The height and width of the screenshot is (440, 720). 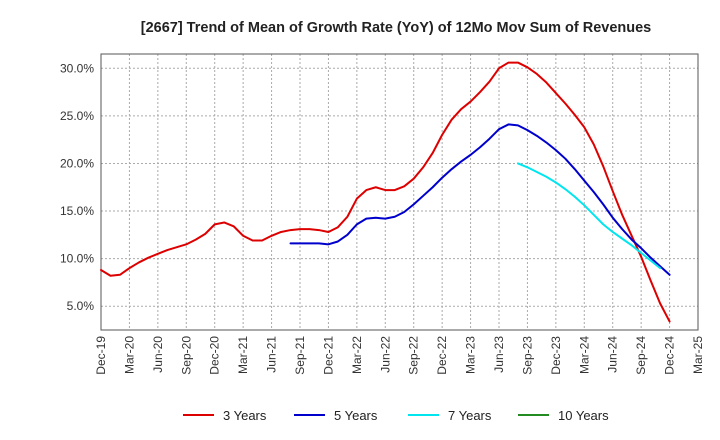 What do you see at coordinates (470, 415) in the screenshot?
I see `legend-label-7-years: 7 Years` at bounding box center [470, 415].